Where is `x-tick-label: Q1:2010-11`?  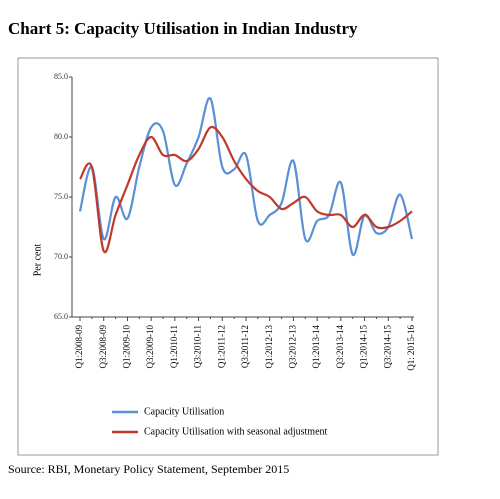
x-tick-label: Q1:2010-11 is located at coordinates (174, 346).